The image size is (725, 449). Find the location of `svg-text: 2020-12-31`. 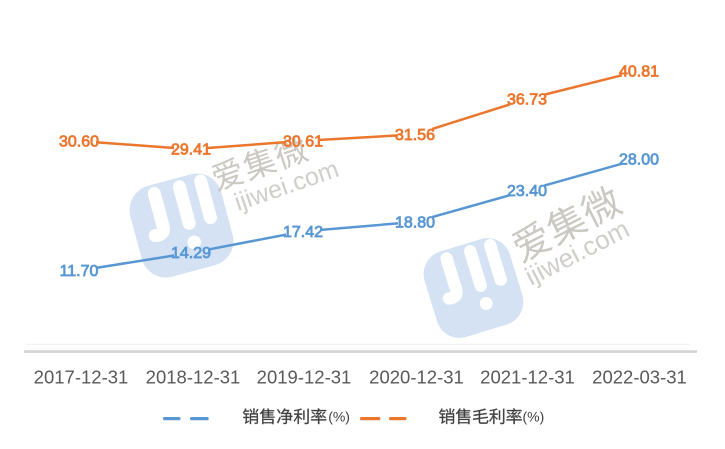

svg-text: 2020-12-31 is located at coordinates (416, 377).